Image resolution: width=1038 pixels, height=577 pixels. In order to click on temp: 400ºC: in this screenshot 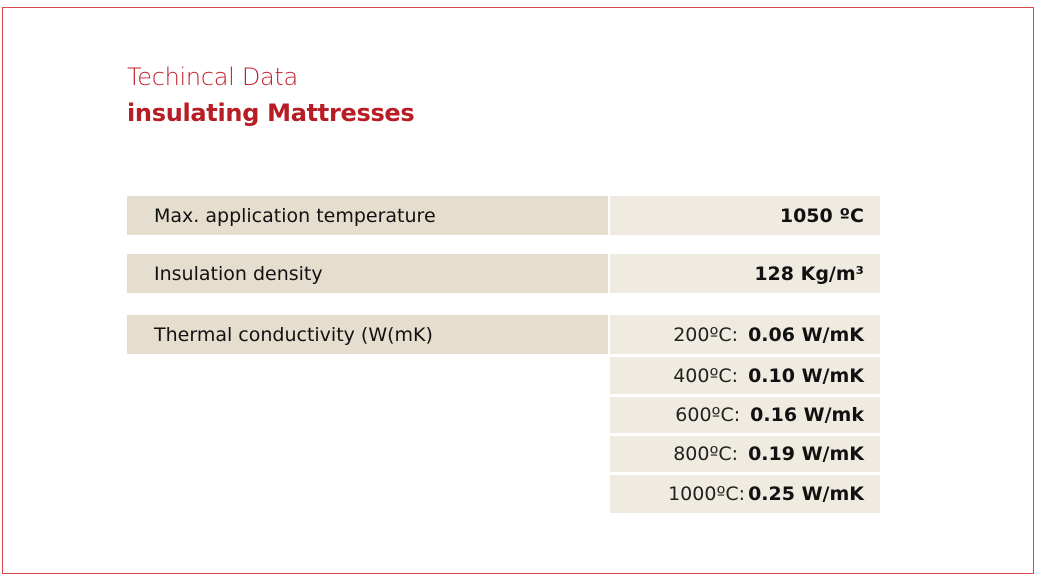, I will do `click(706, 375)`.